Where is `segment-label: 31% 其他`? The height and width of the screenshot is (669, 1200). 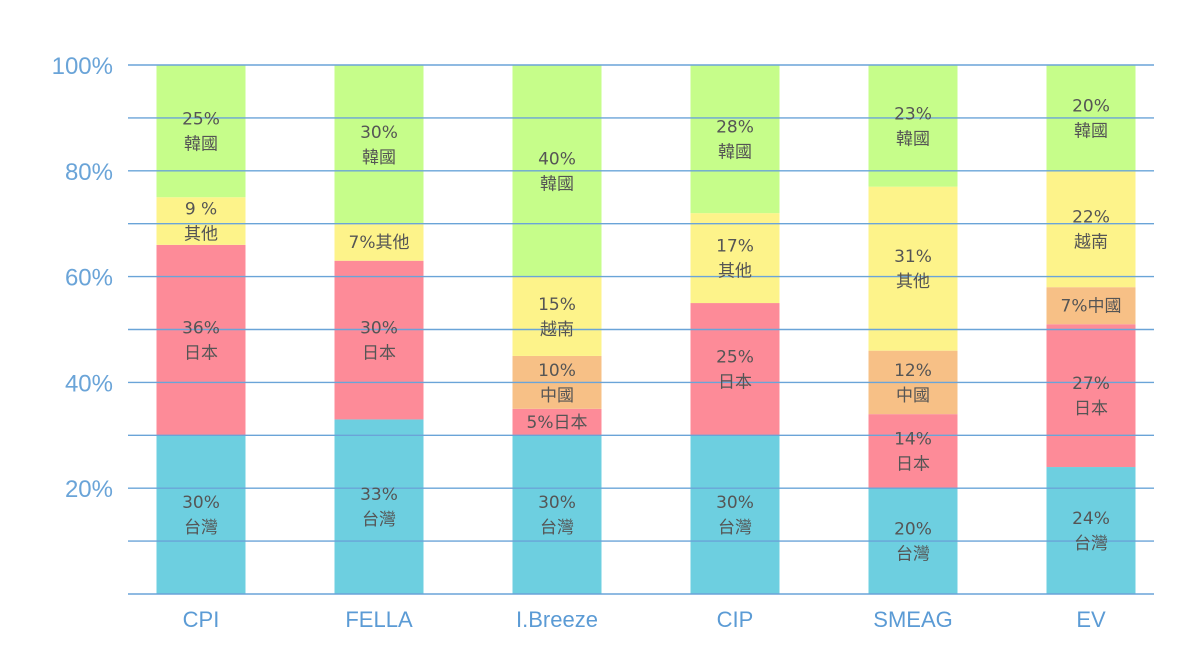
segment-label: 31% 其他 is located at coordinates (913, 269).